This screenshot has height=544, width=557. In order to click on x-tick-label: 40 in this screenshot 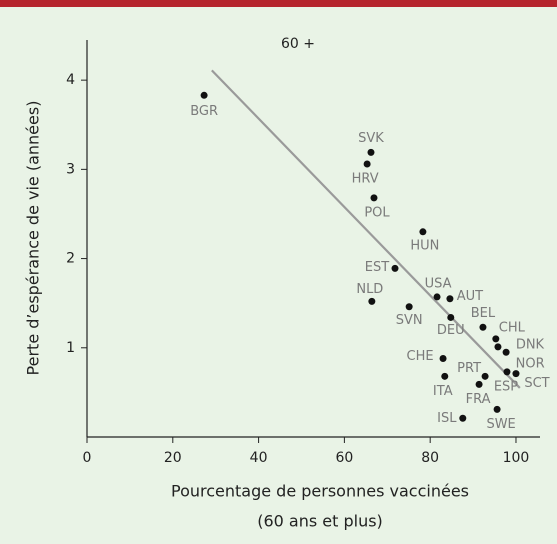, I will do `click(259, 458)`.